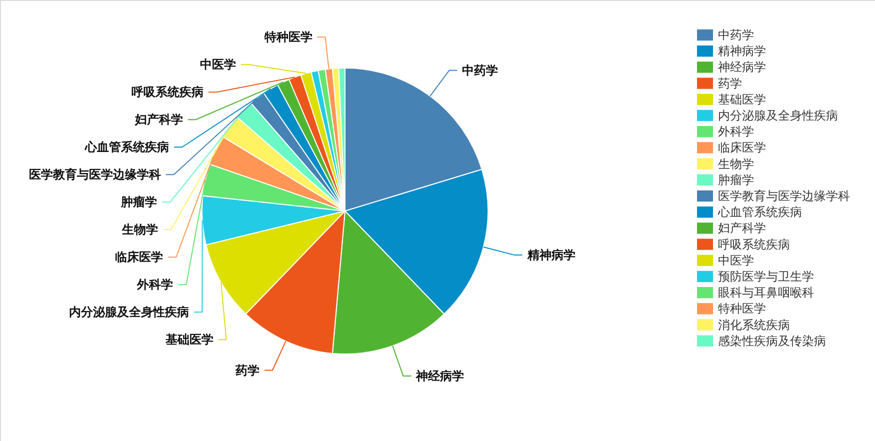 This screenshot has height=441, width=875. Describe the element at coordinates (218, 65) in the screenshot. I see `data-label: 中医学` at that location.